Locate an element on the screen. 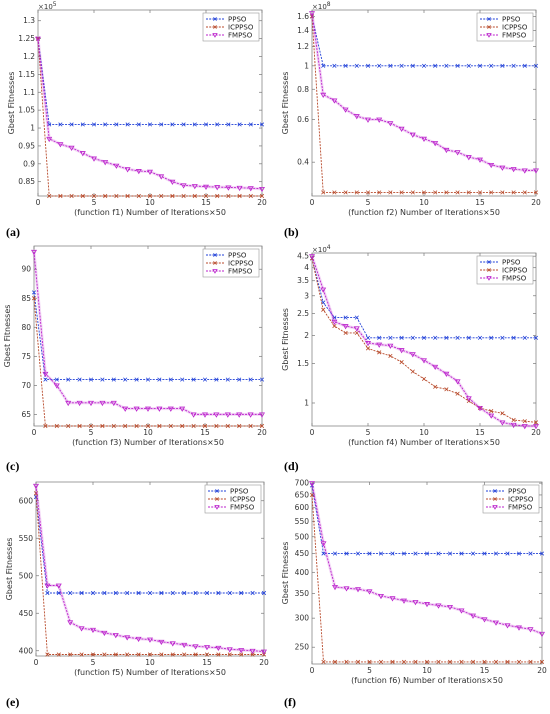  y-tick-label: 70 is located at coordinates (26, 385).